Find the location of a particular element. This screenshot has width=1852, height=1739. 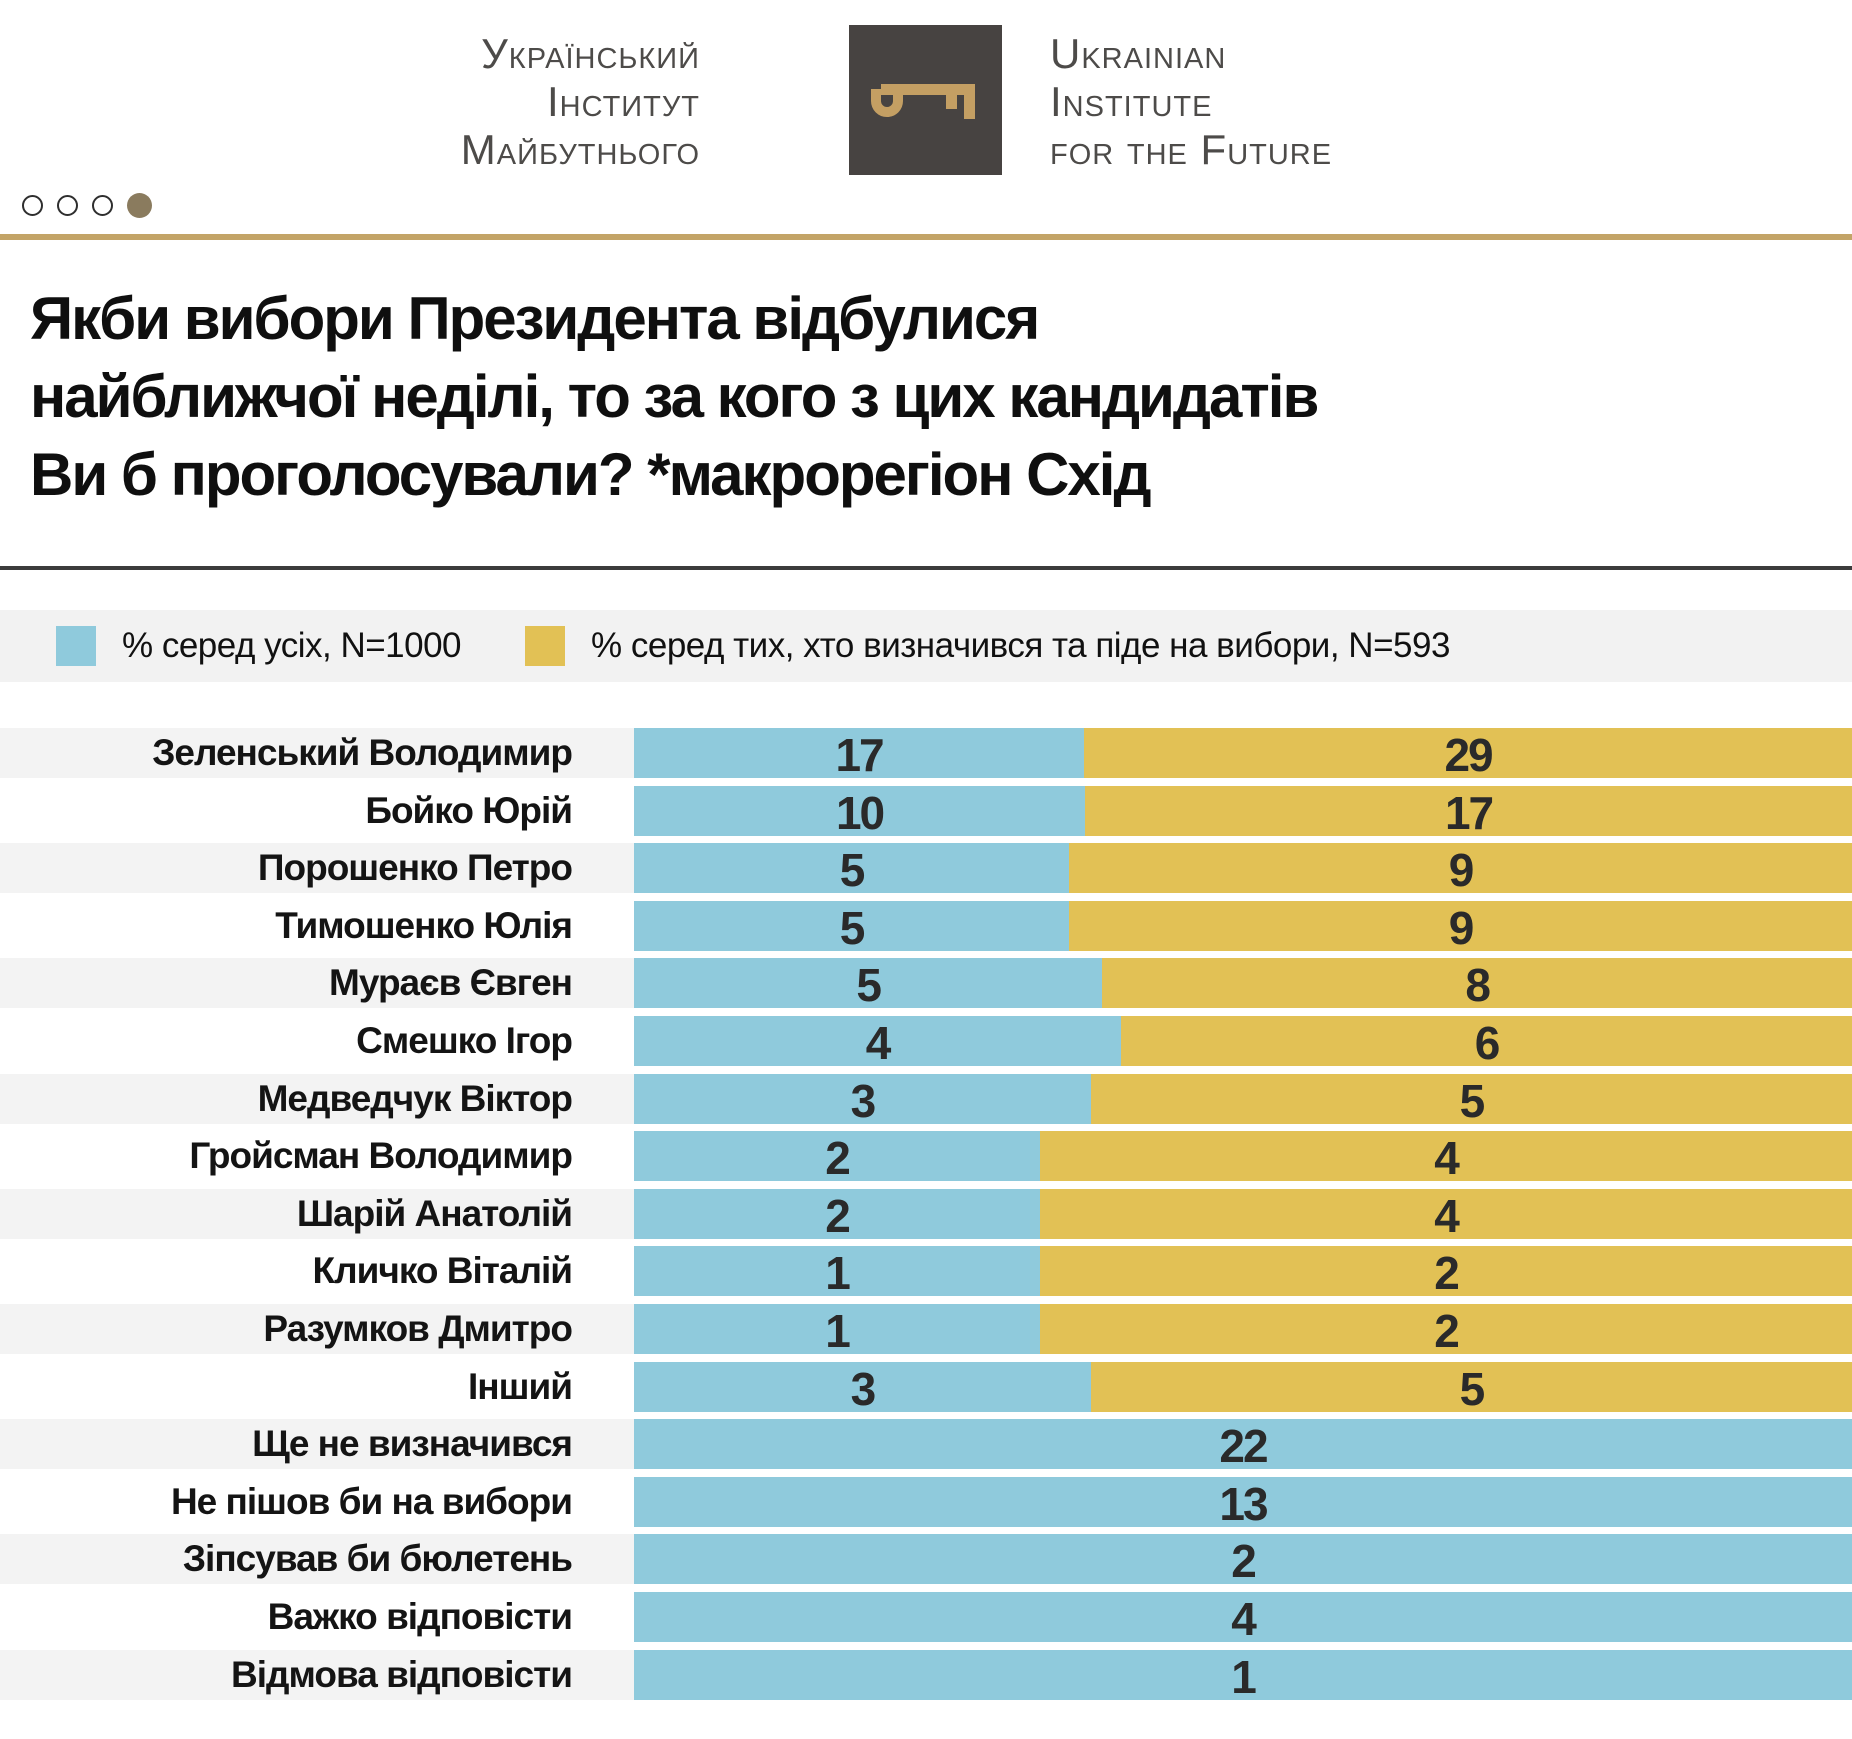

bar-value-decided: 9 is located at coordinates (1461, 926).